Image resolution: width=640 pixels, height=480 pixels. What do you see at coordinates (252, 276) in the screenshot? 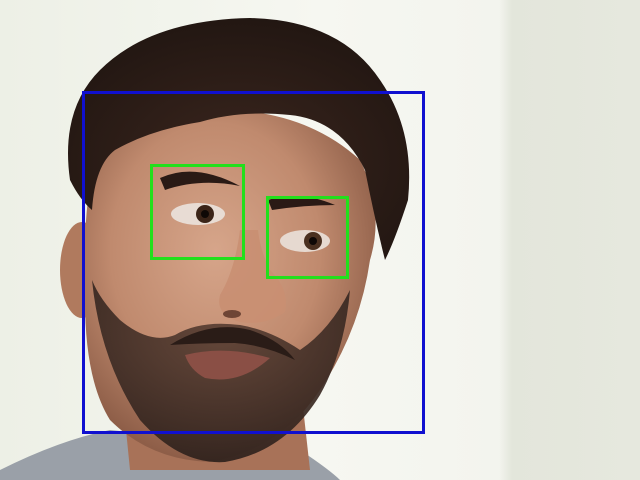
I see `nose` at bounding box center [252, 276].